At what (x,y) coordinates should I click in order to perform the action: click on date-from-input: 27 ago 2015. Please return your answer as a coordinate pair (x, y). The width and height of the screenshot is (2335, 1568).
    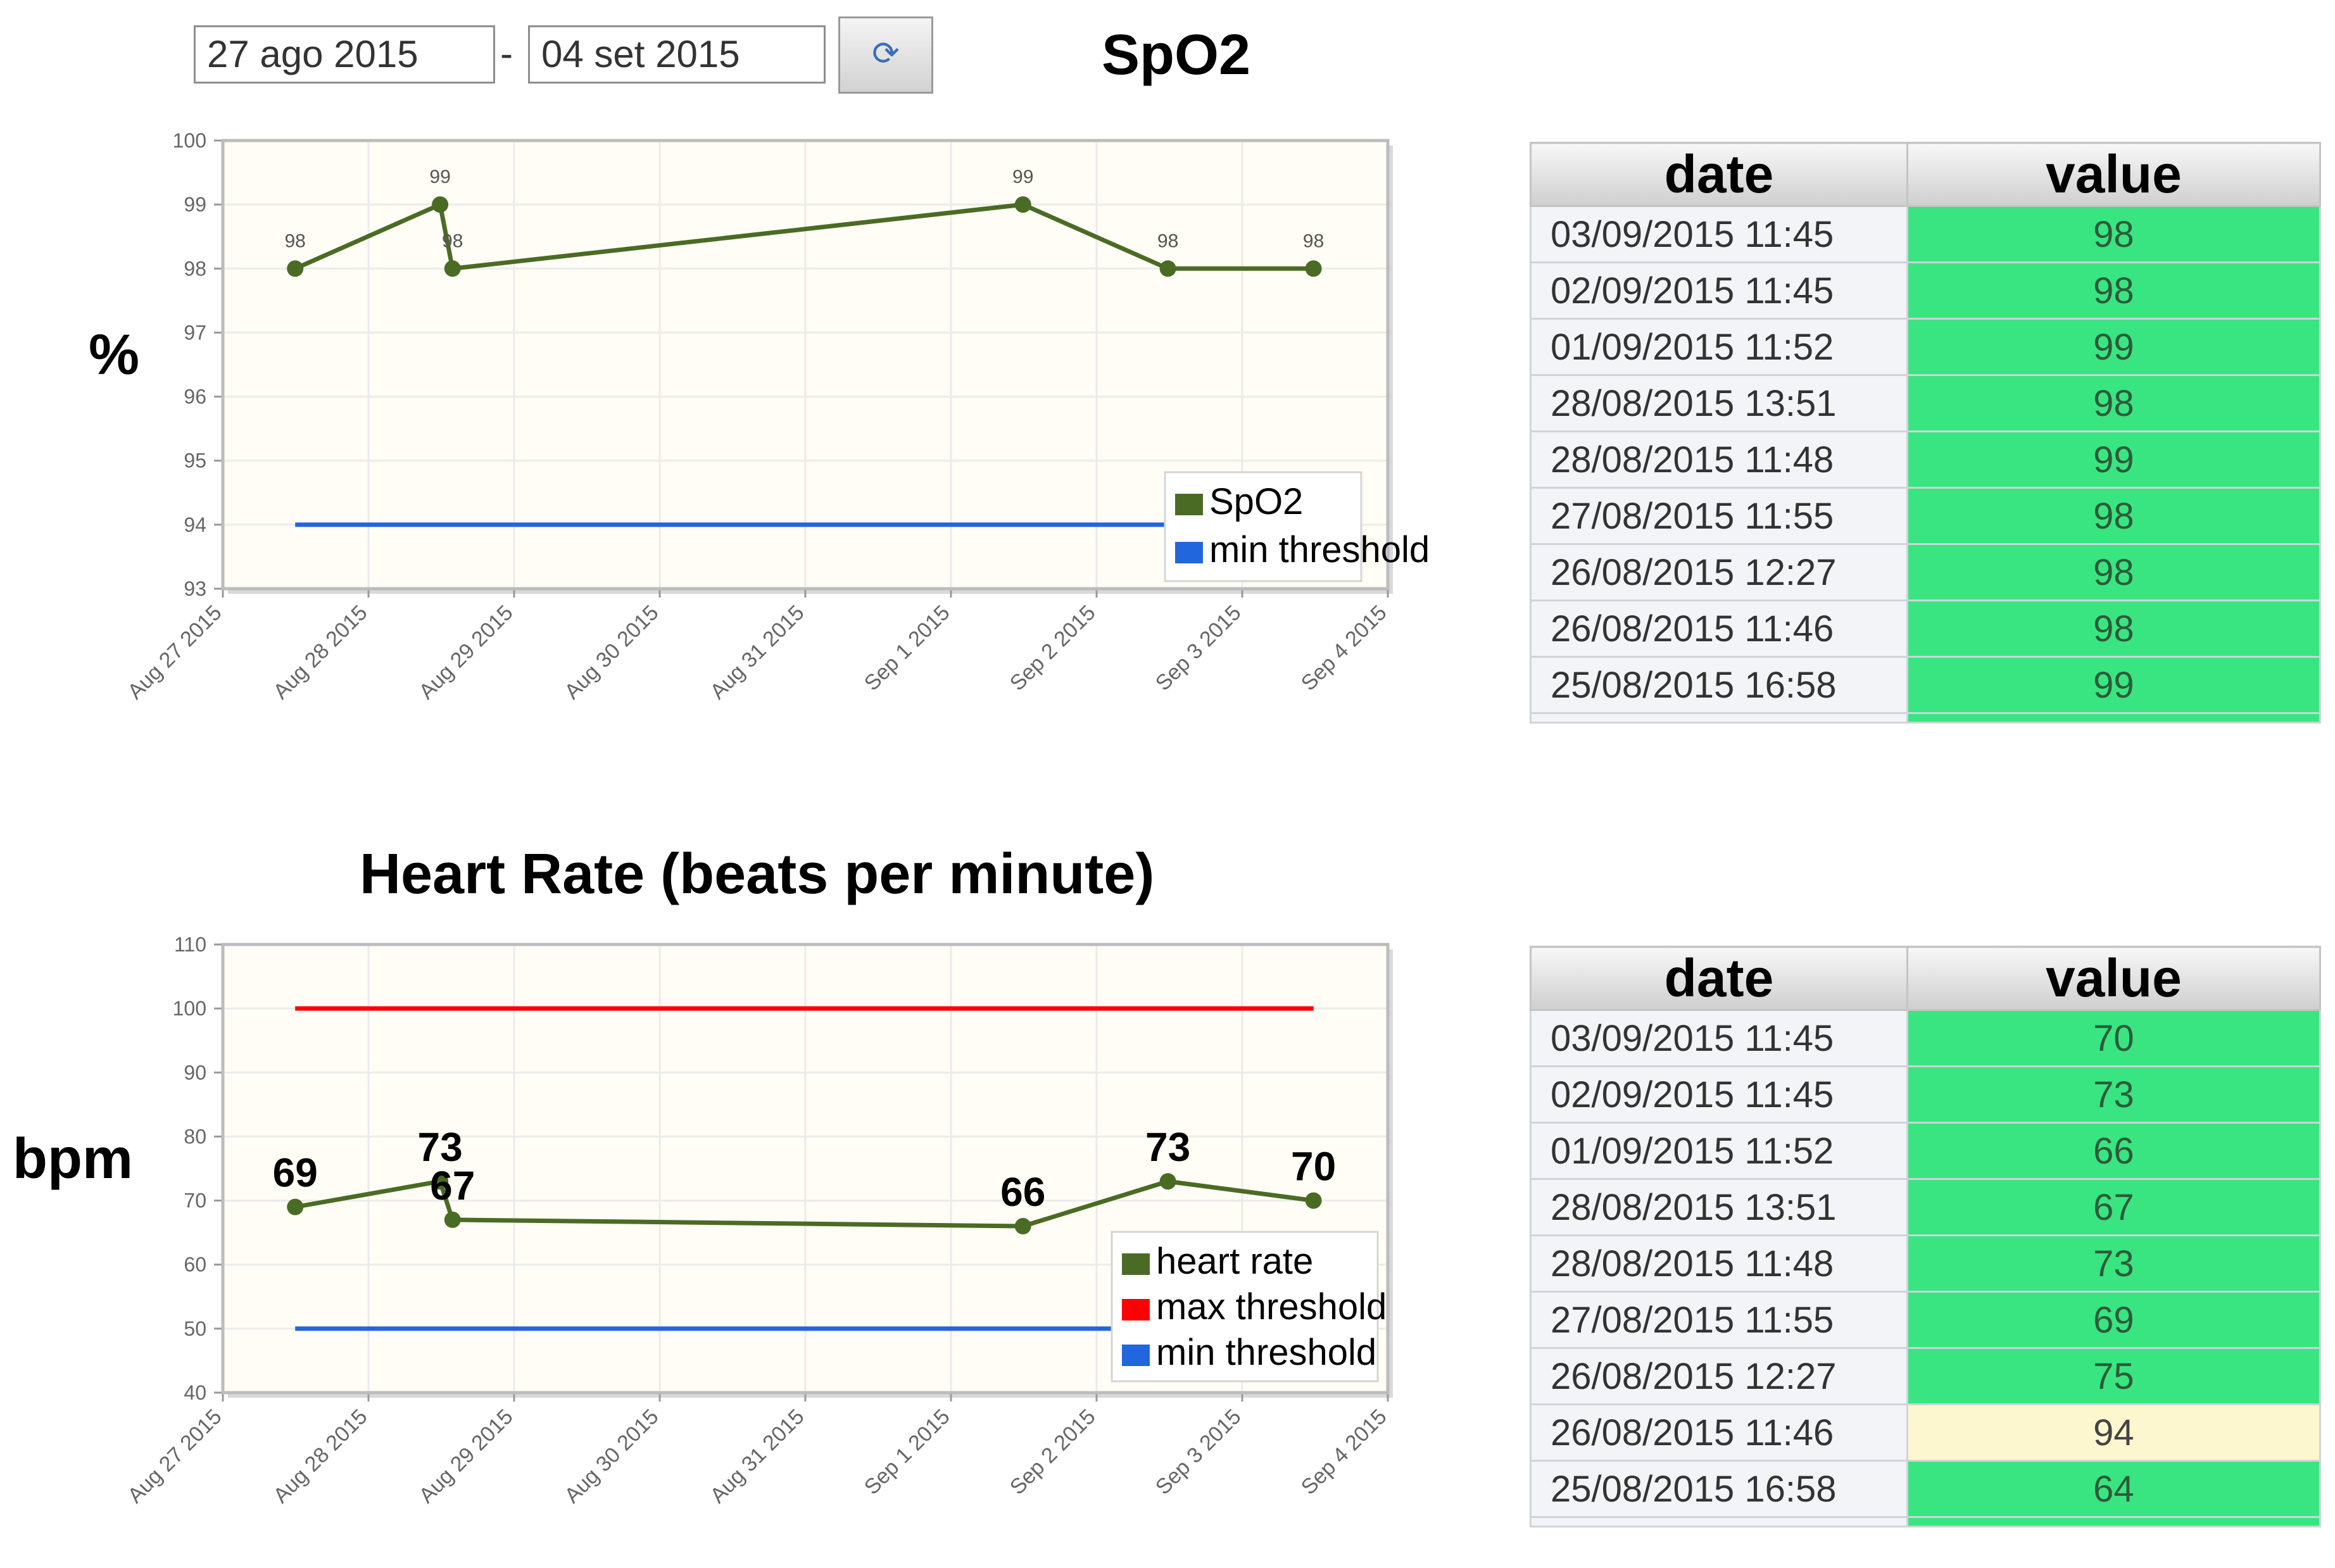
    Looking at the image, I should click on (344, 55).